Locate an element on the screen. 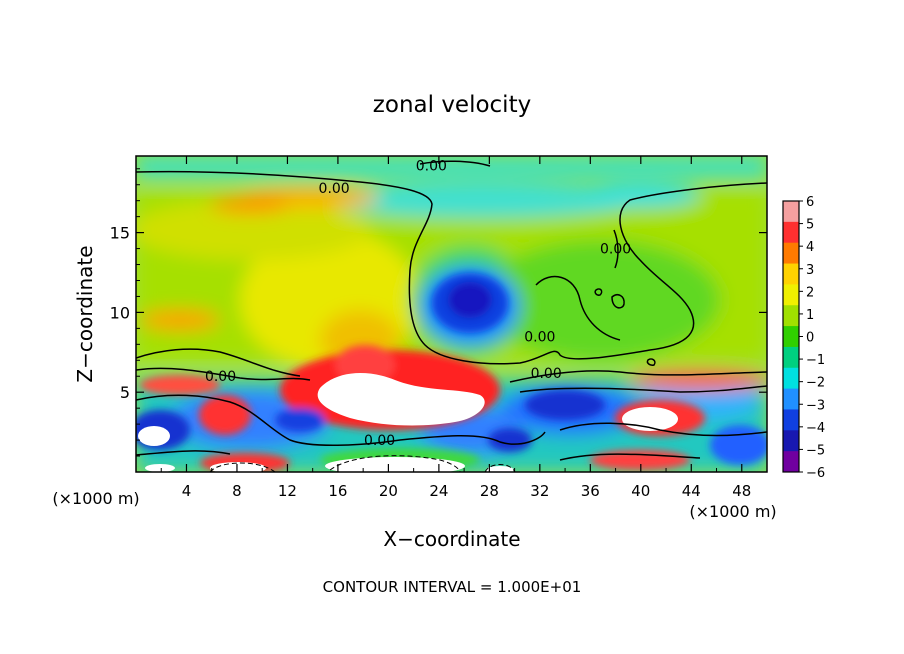 Image resolution: width=904 pixels, height=654 pixels. y-tick-label: 10 is located at coordinates (120, 312).